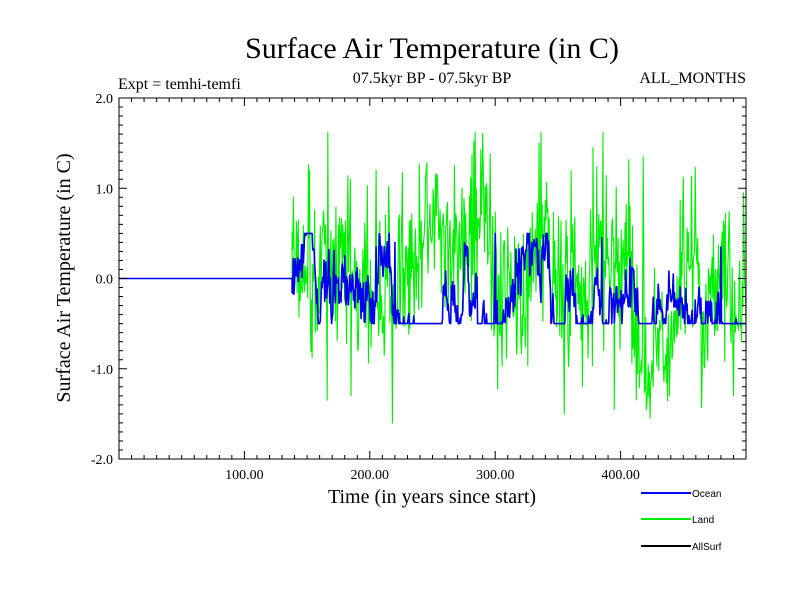  Describe the element at coordinates (432, 497) in the screenshot. I see `x-axis-label: Time (in years since start)` at that location.